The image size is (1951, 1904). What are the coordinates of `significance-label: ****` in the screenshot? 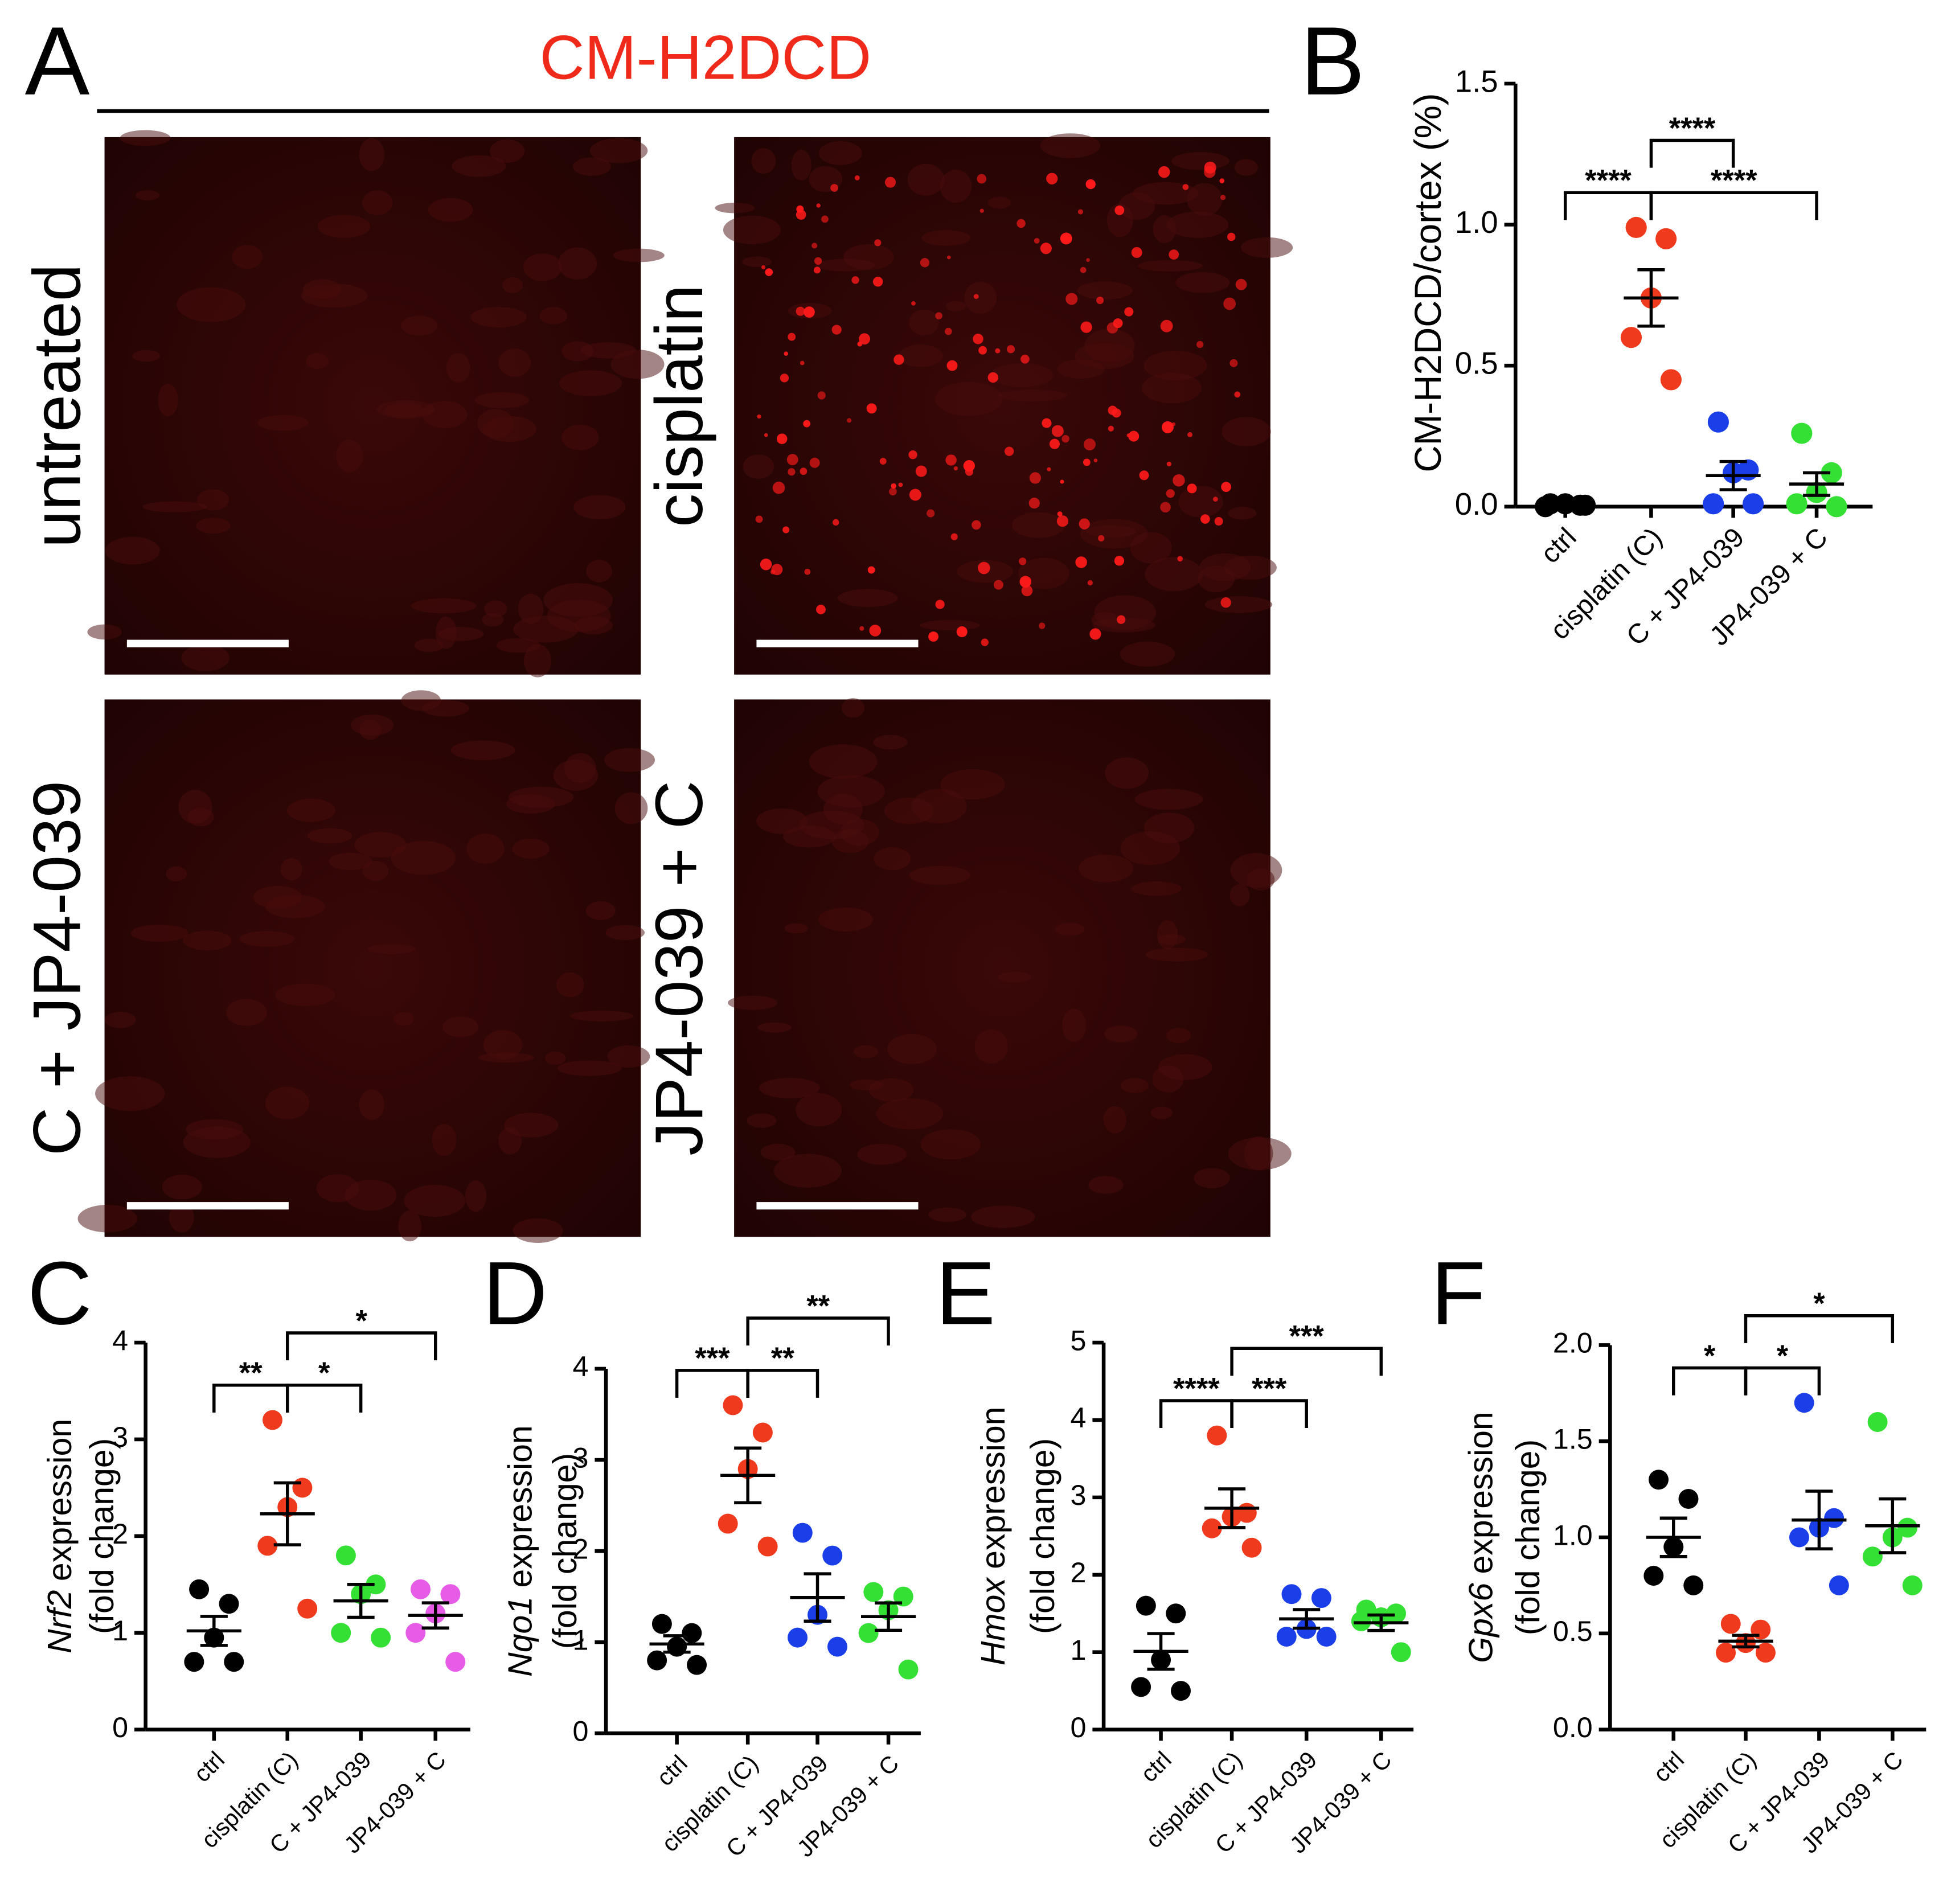 It's located at (1608, 181).